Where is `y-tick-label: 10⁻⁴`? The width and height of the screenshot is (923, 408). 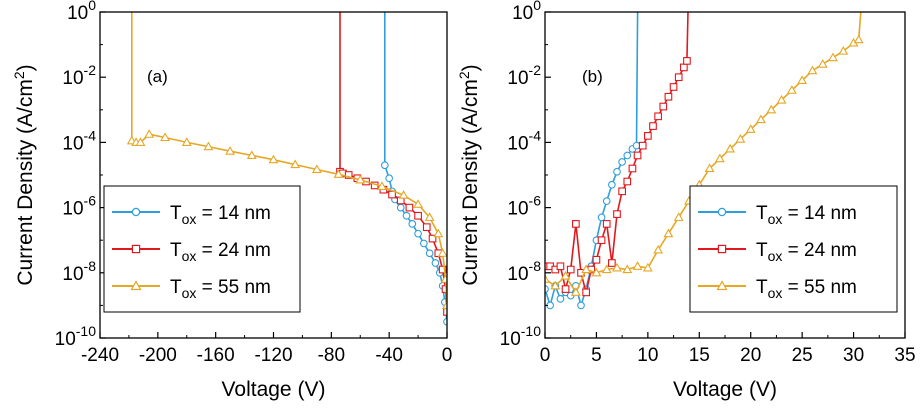
y-tick-label: 10⁻⁴ is located at coordinates (79, 140).